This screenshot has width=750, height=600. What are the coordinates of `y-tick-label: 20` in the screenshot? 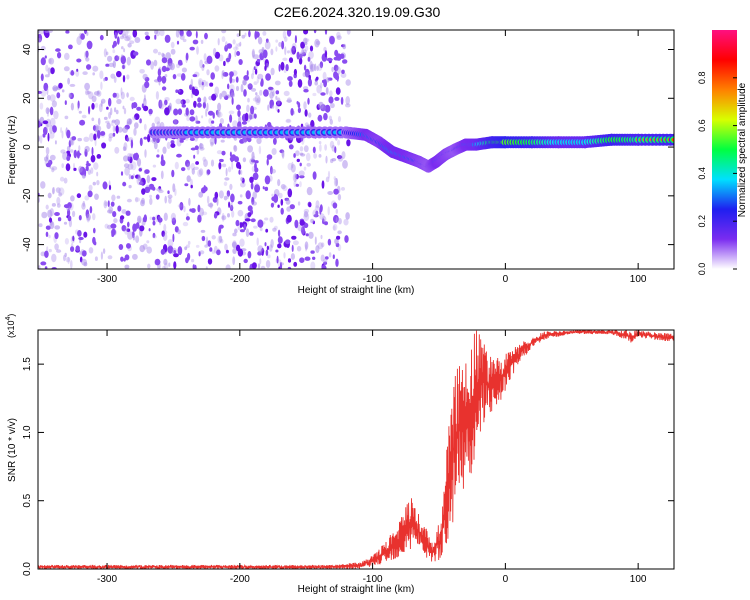 It's located at (27, 98).